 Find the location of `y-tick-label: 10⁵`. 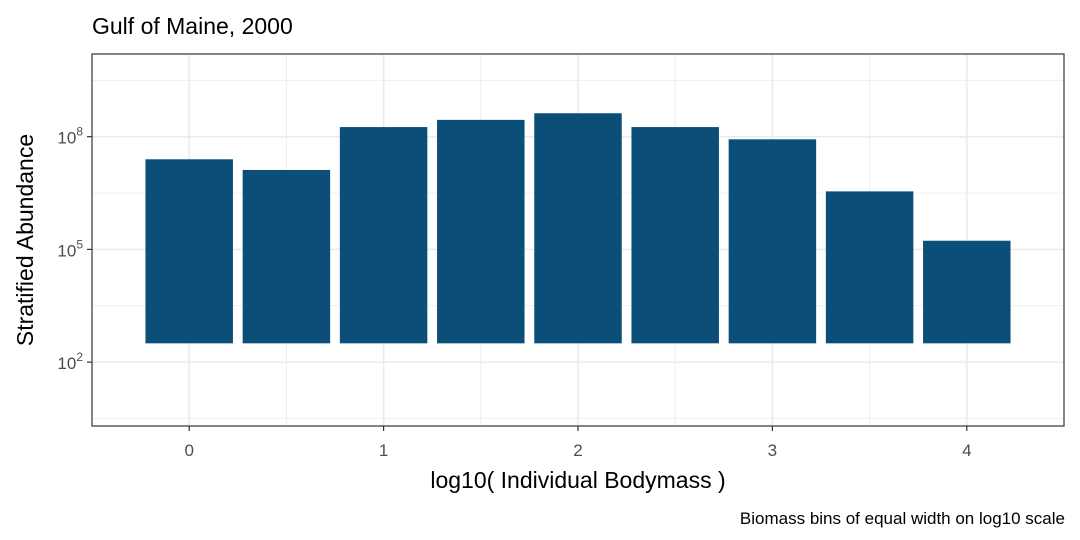

y-tick-label: 10⁵ is located at coordinates (70, 248).